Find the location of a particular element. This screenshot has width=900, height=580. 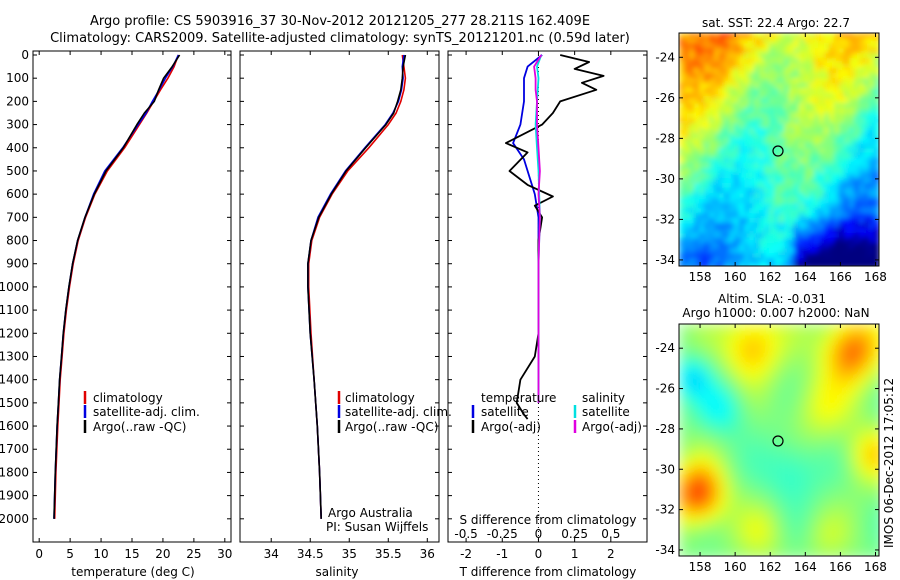

depth-tick-label: 900 is located at coordinates (17, 264).